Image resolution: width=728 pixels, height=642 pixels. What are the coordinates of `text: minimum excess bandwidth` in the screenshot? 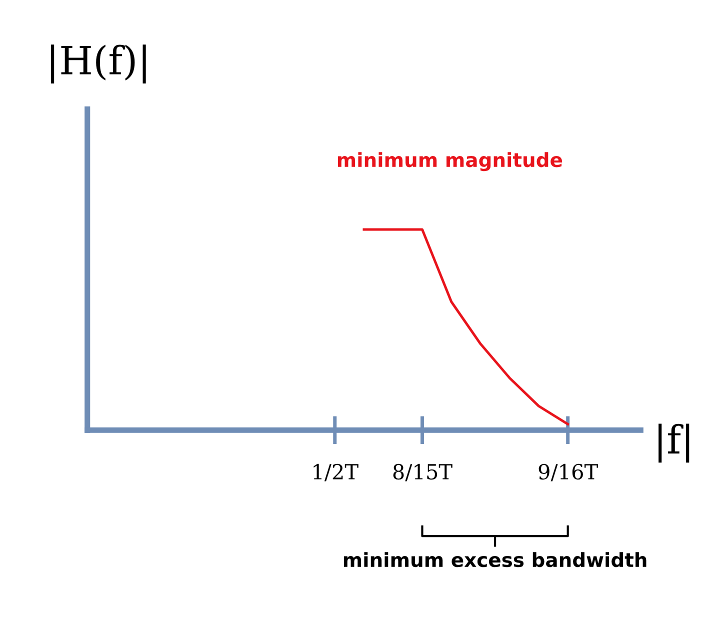 It's located at (495, 560).